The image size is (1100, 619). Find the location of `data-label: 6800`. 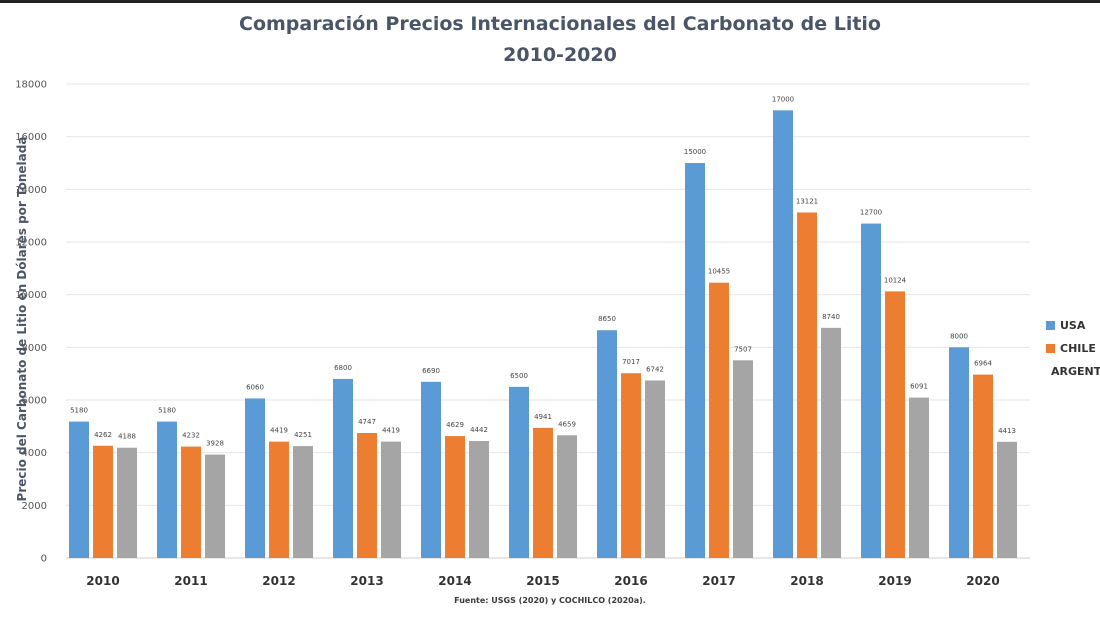

data-label: 6800 is located at coordinates (343, 368).